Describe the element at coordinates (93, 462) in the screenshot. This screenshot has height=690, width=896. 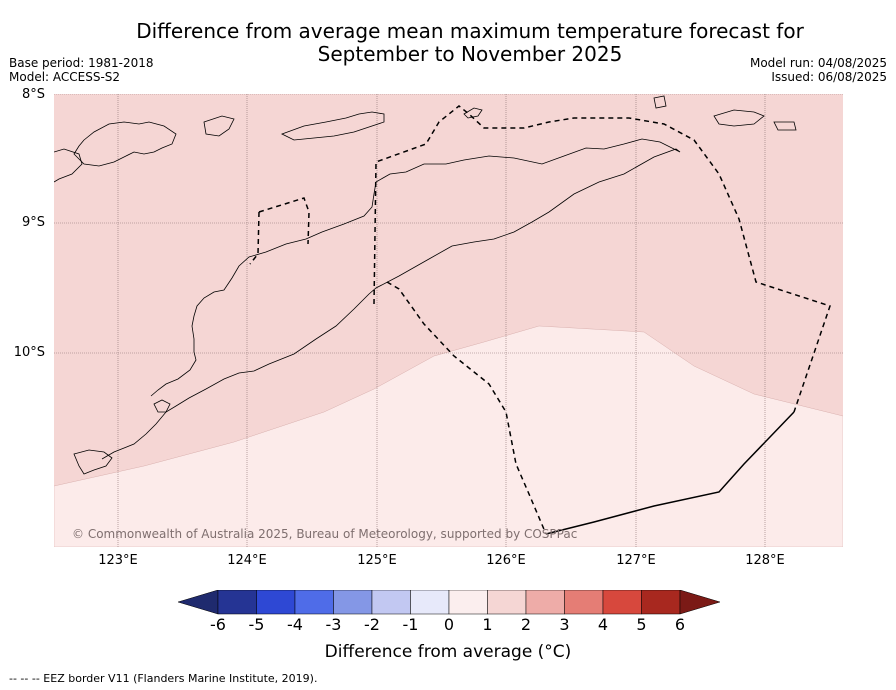
I see `roti-coast` at that location.